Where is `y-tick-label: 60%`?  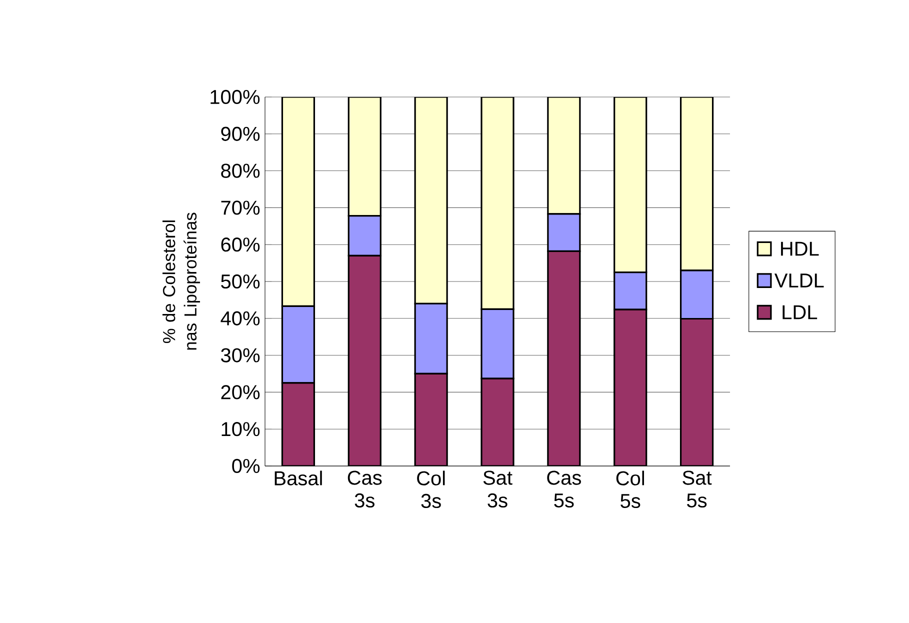
y-tick-label: 60% is located at coordinates (240, 245).